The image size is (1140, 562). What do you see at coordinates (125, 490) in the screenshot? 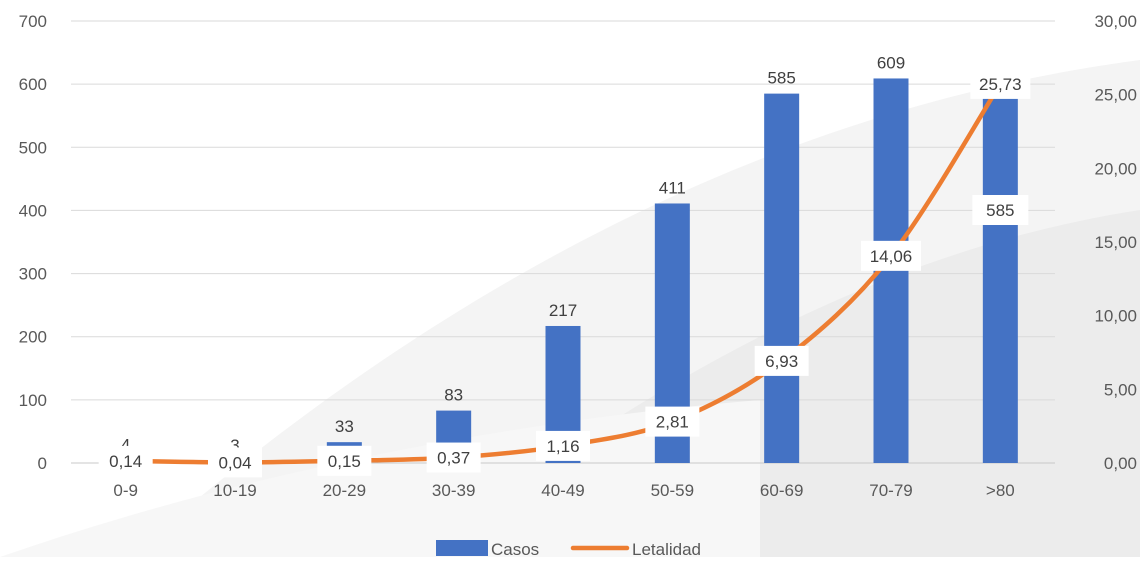
I see `x-tick-label: 0-9` at bounding box center [125, 490].